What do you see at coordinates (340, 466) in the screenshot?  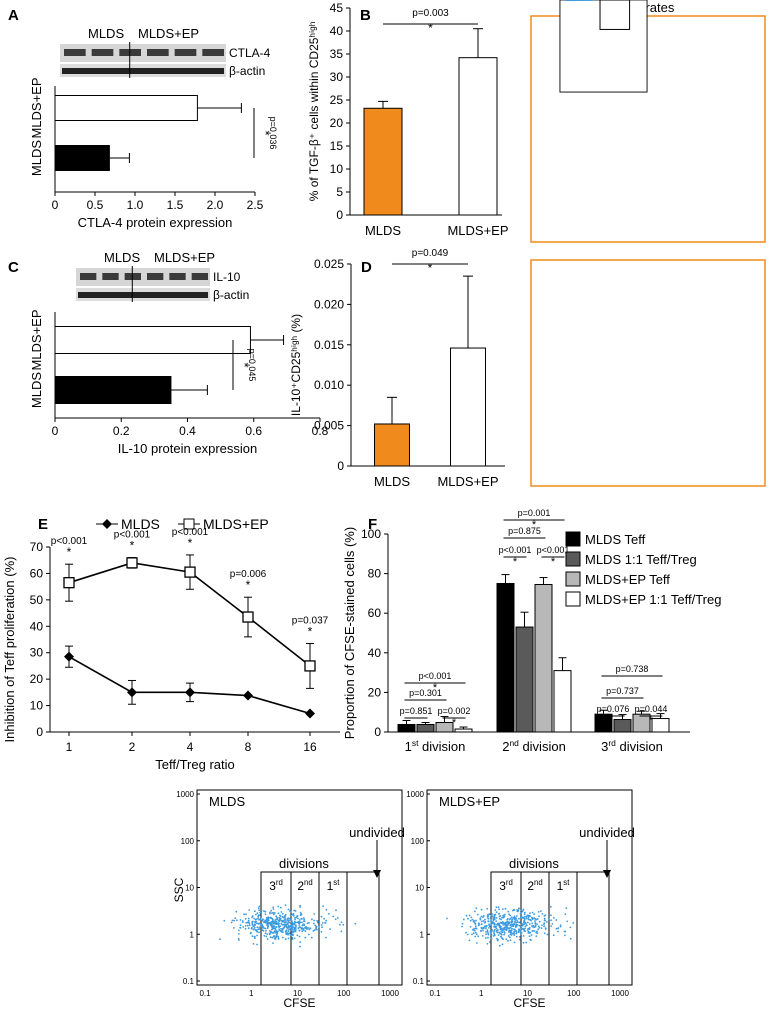 I see `y-tick-label: 0` at bounding box center [340, 466].